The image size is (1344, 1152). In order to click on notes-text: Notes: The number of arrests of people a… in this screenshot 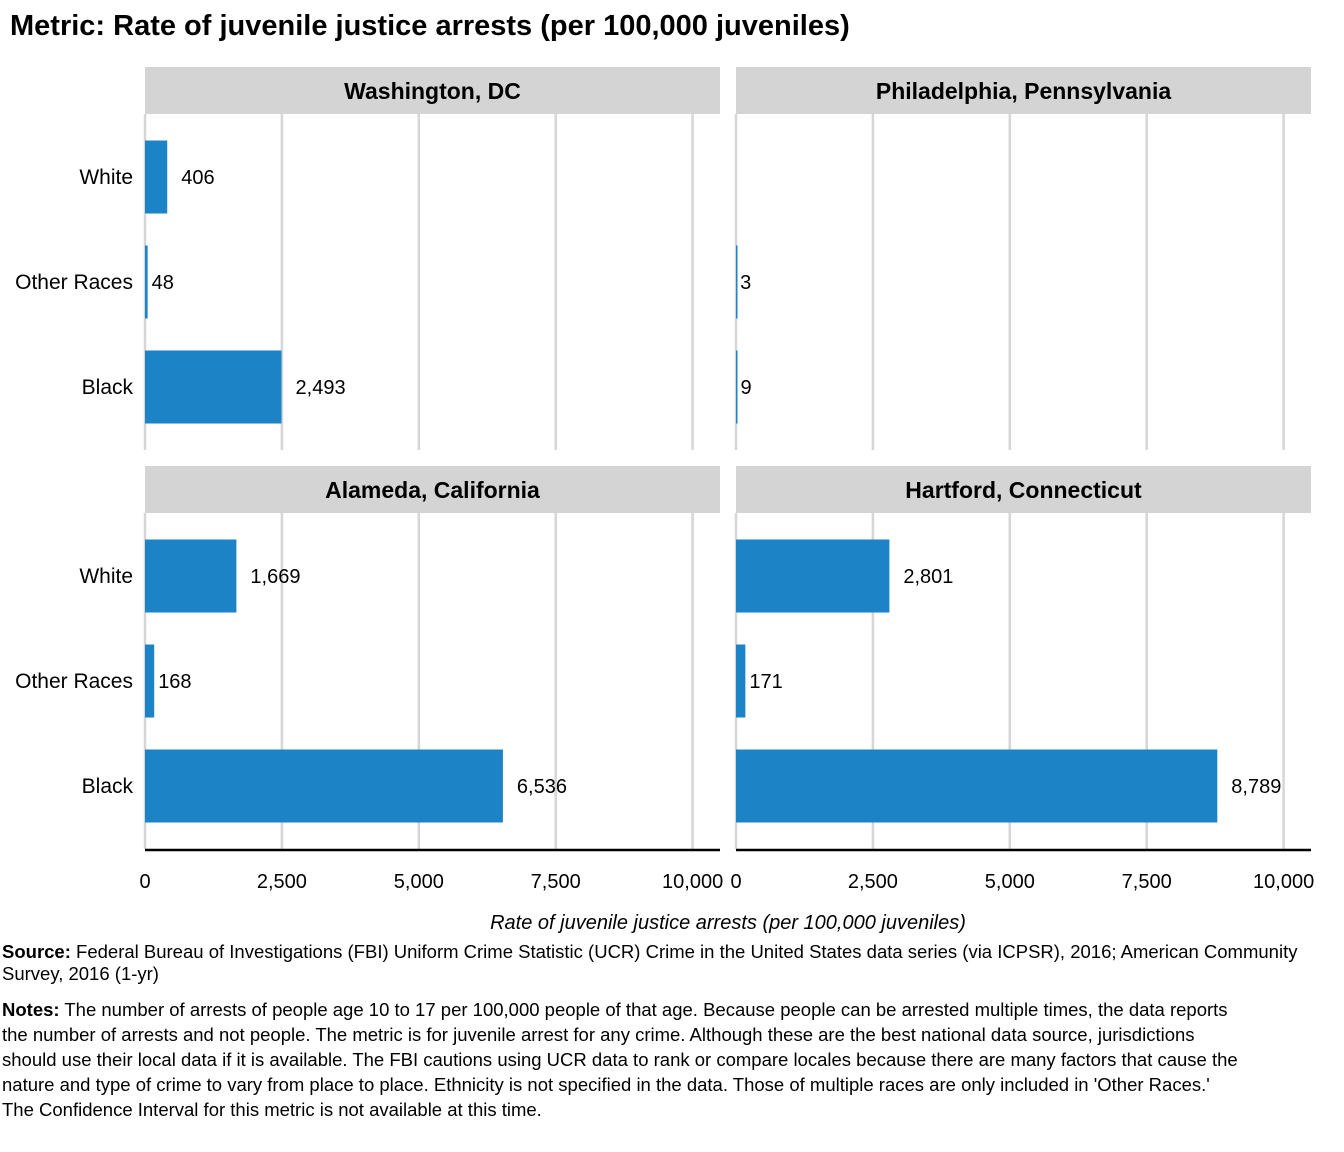, I will do `click(622, 1059)`.